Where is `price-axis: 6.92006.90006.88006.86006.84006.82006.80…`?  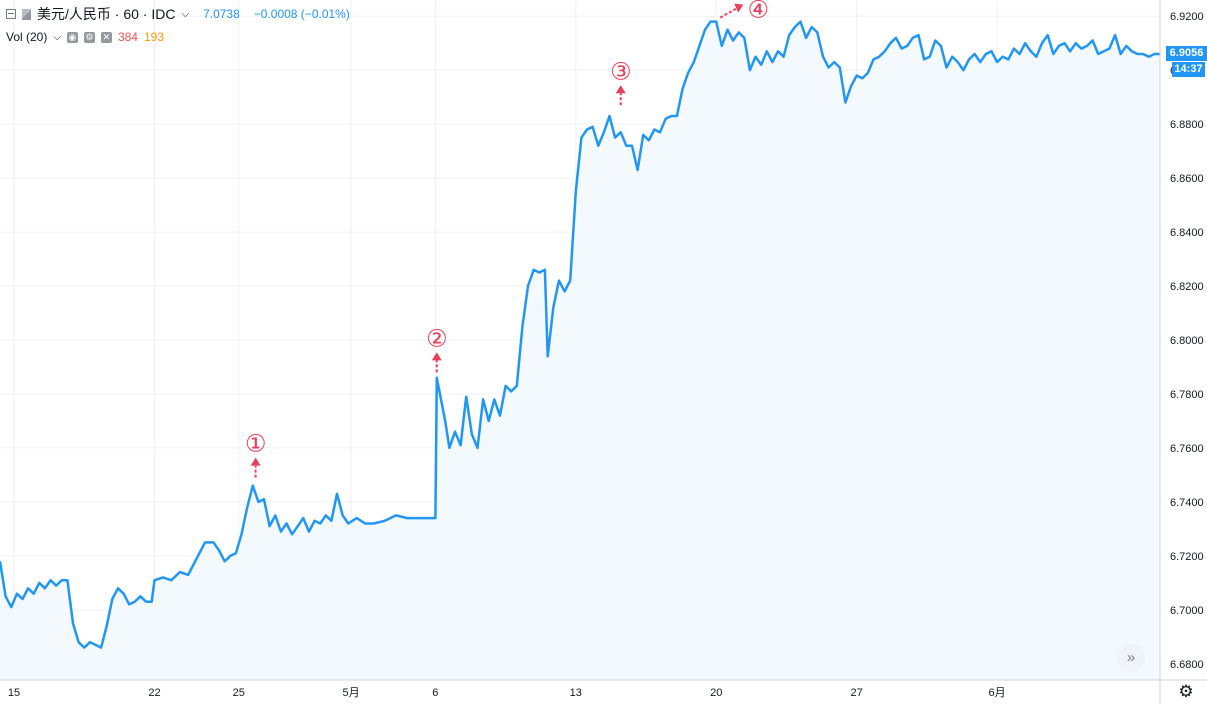 price-axis: 6.92006.90006.88006.86006.84006.82006.80… is located at coordinates (1187, 341).